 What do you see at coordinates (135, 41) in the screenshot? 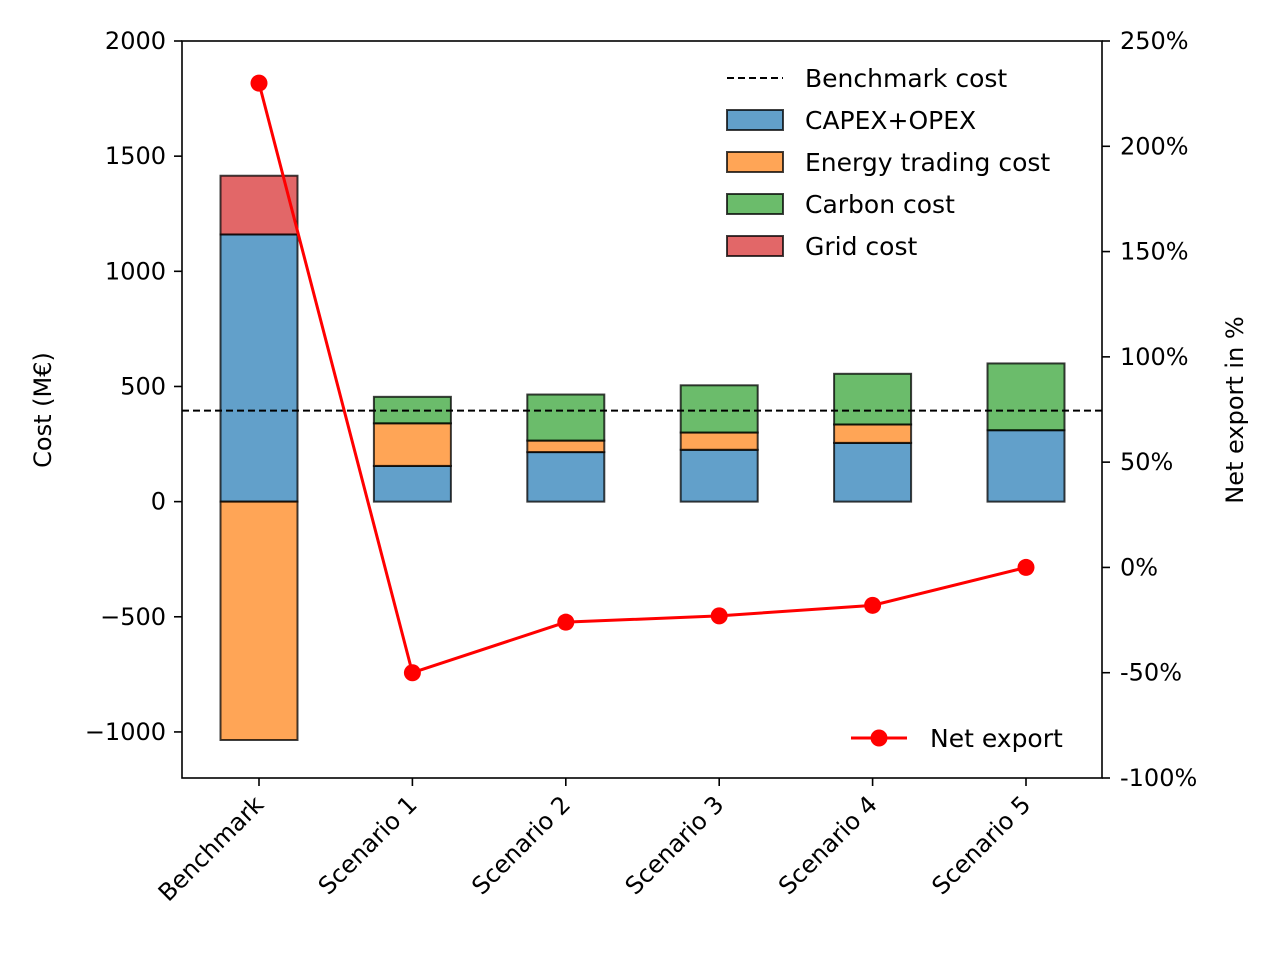
I see `y-tick-label: 2000` at bounding box center [135, 41].